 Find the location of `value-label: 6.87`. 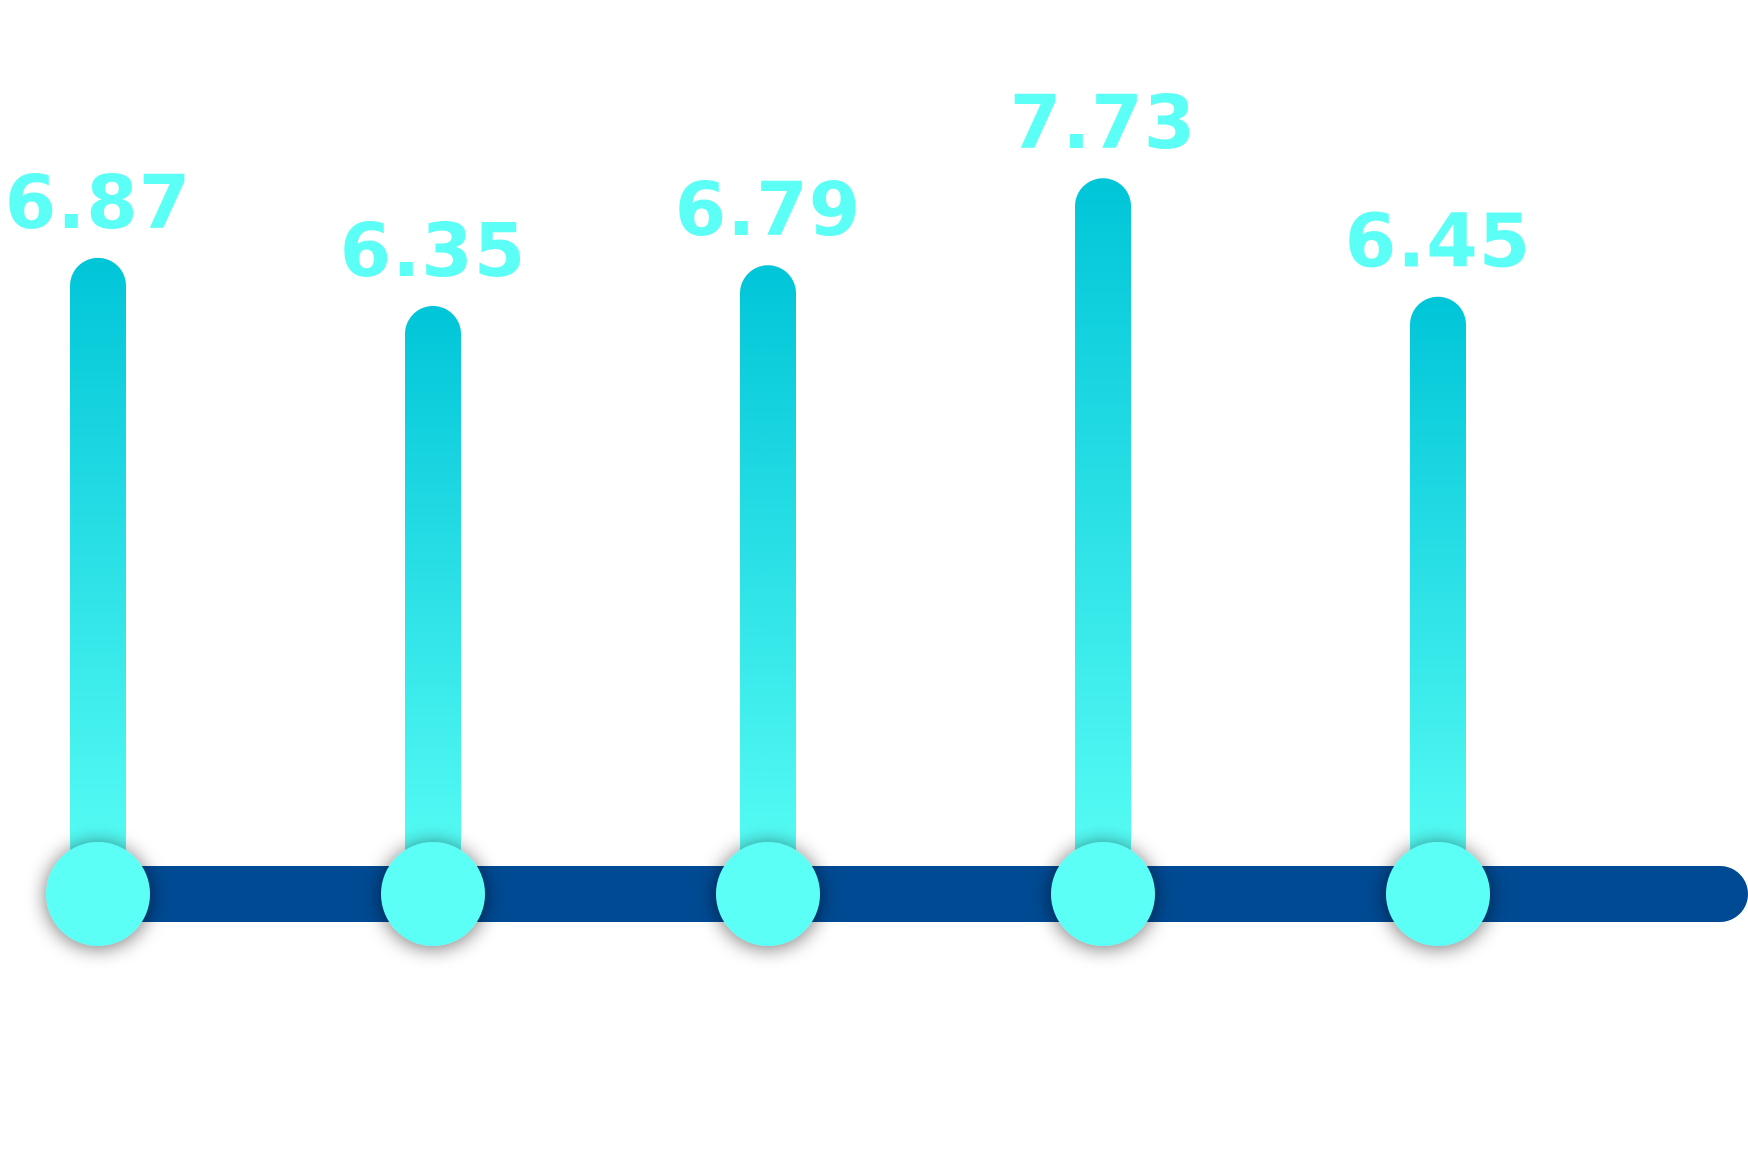

value-label: 6.87 is located at coordinates (98, 203).